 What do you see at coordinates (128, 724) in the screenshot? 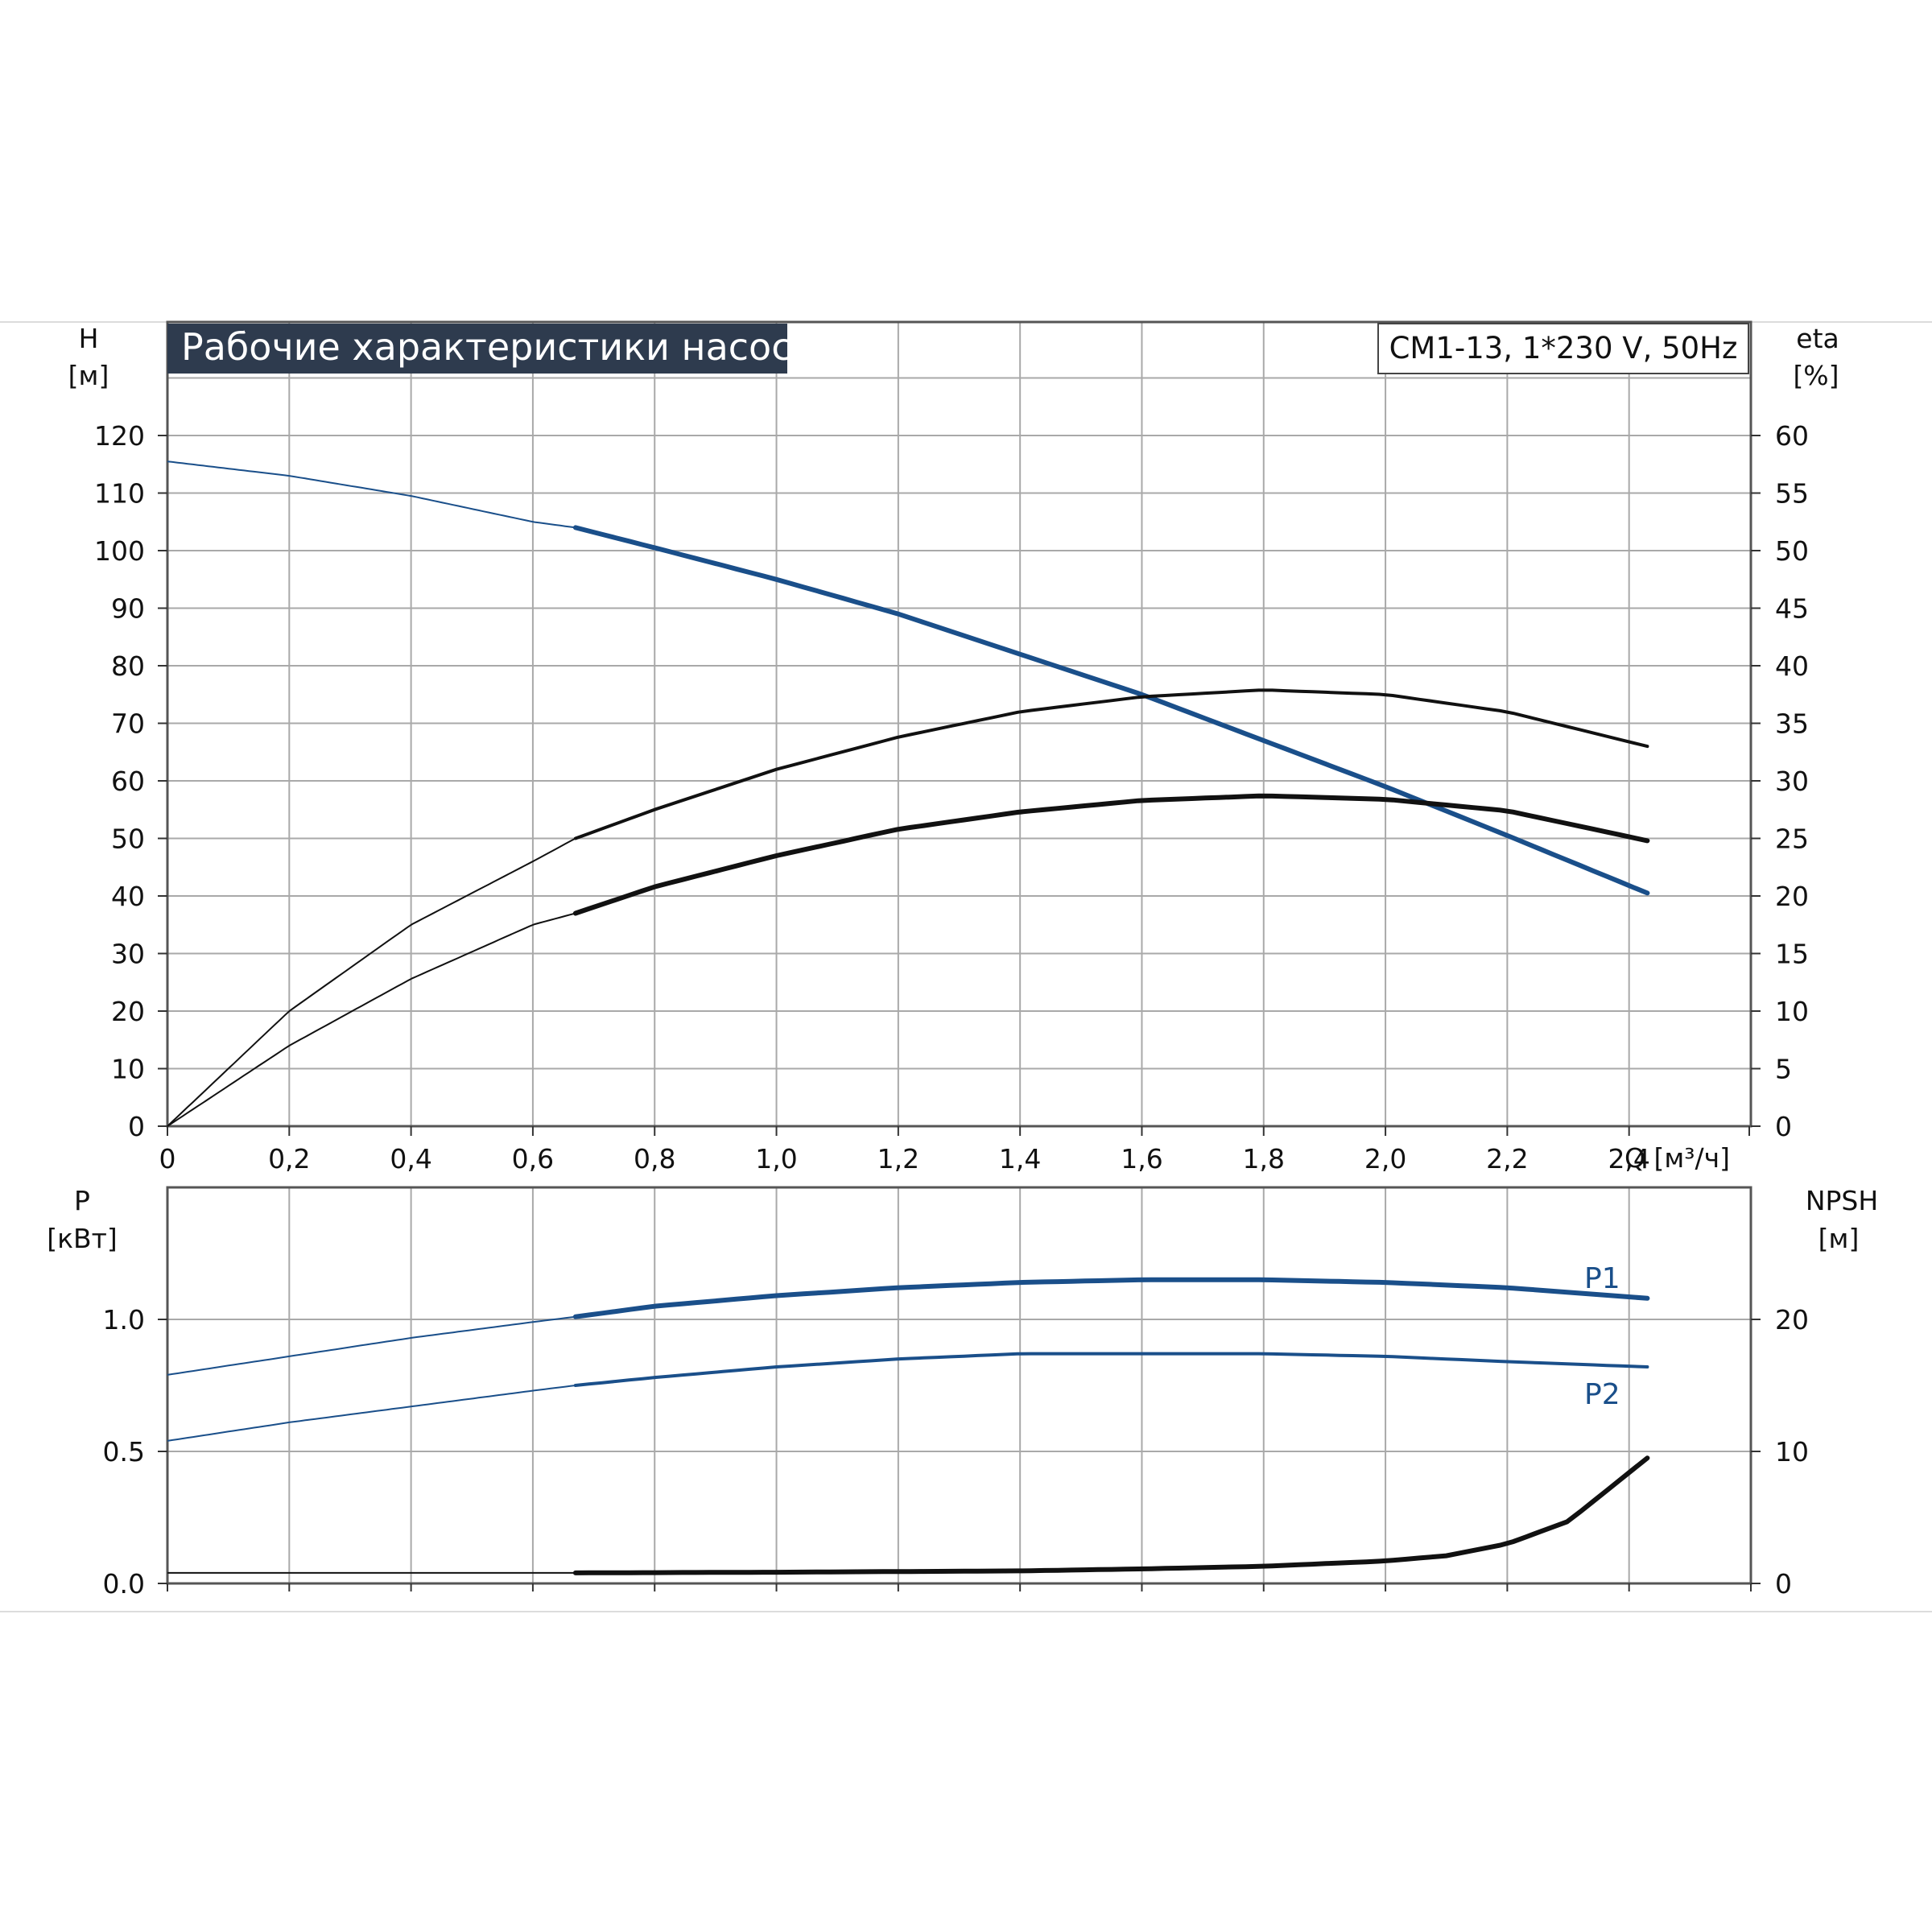
I see `head-tick-label: 70` at bounding box center [128, 724].